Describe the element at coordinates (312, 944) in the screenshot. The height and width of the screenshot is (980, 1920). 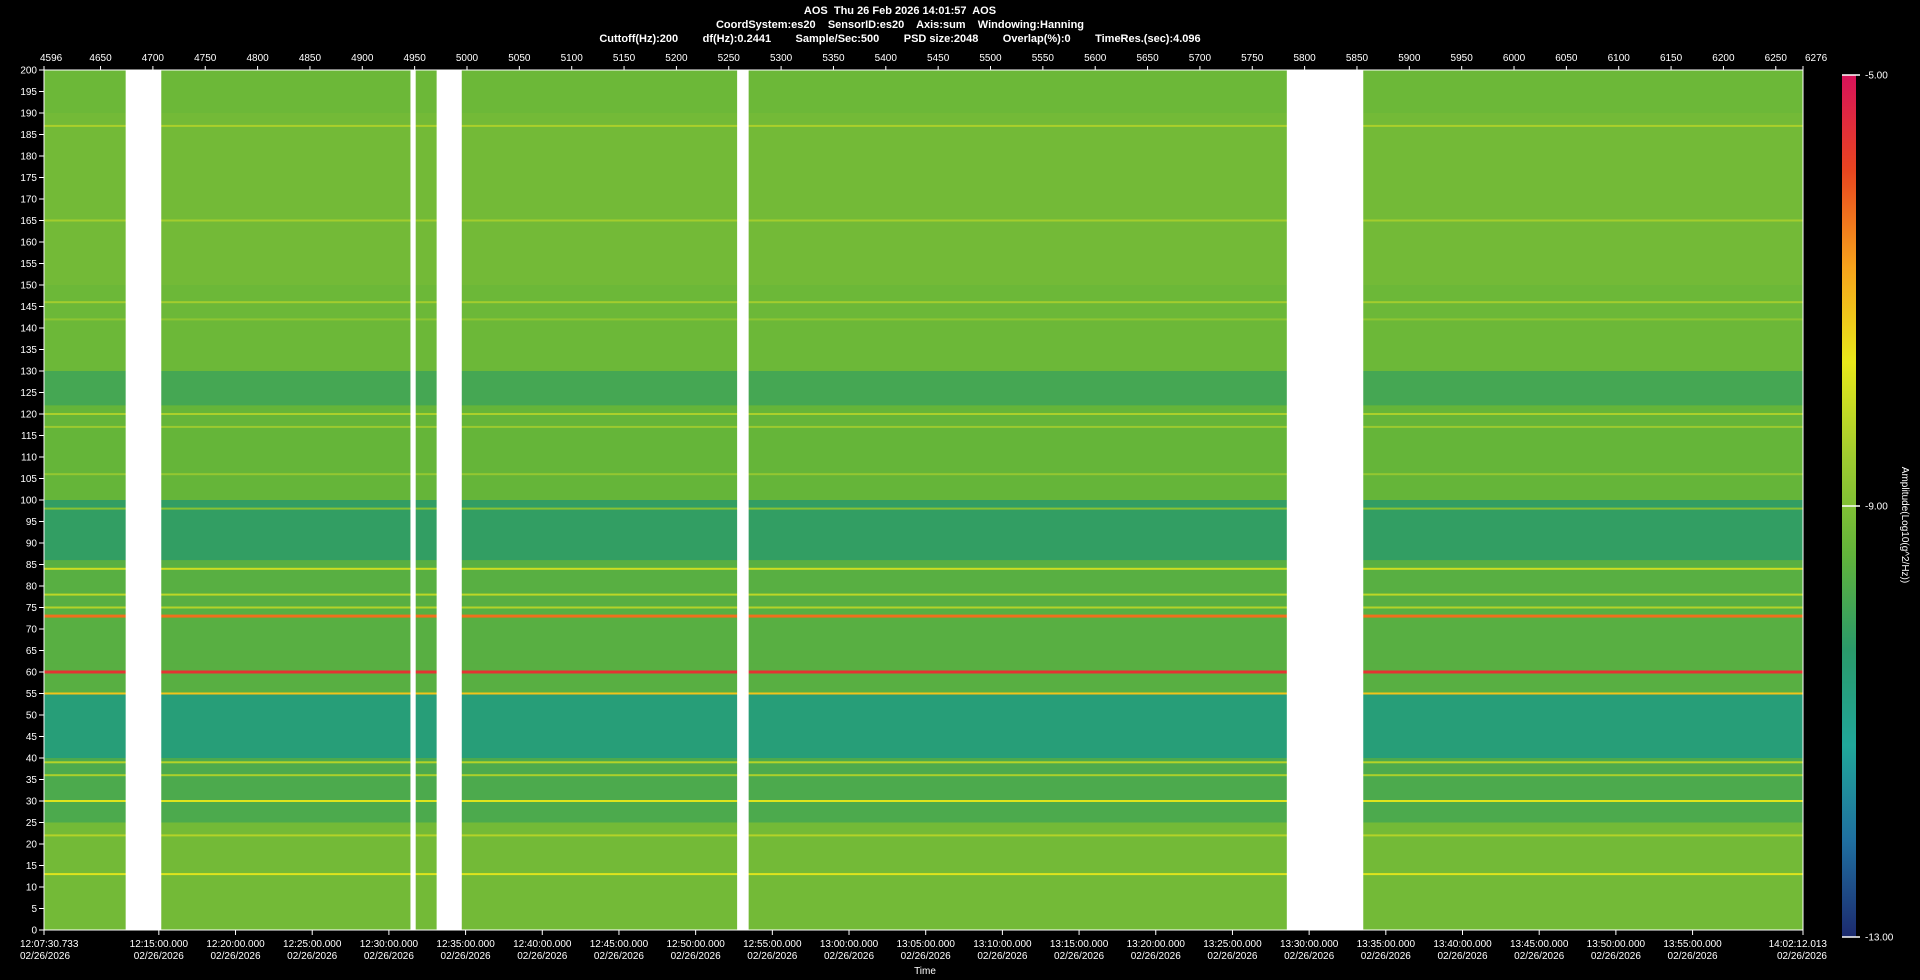
I see `time-tick-label: 12:25:00.000` at that location.